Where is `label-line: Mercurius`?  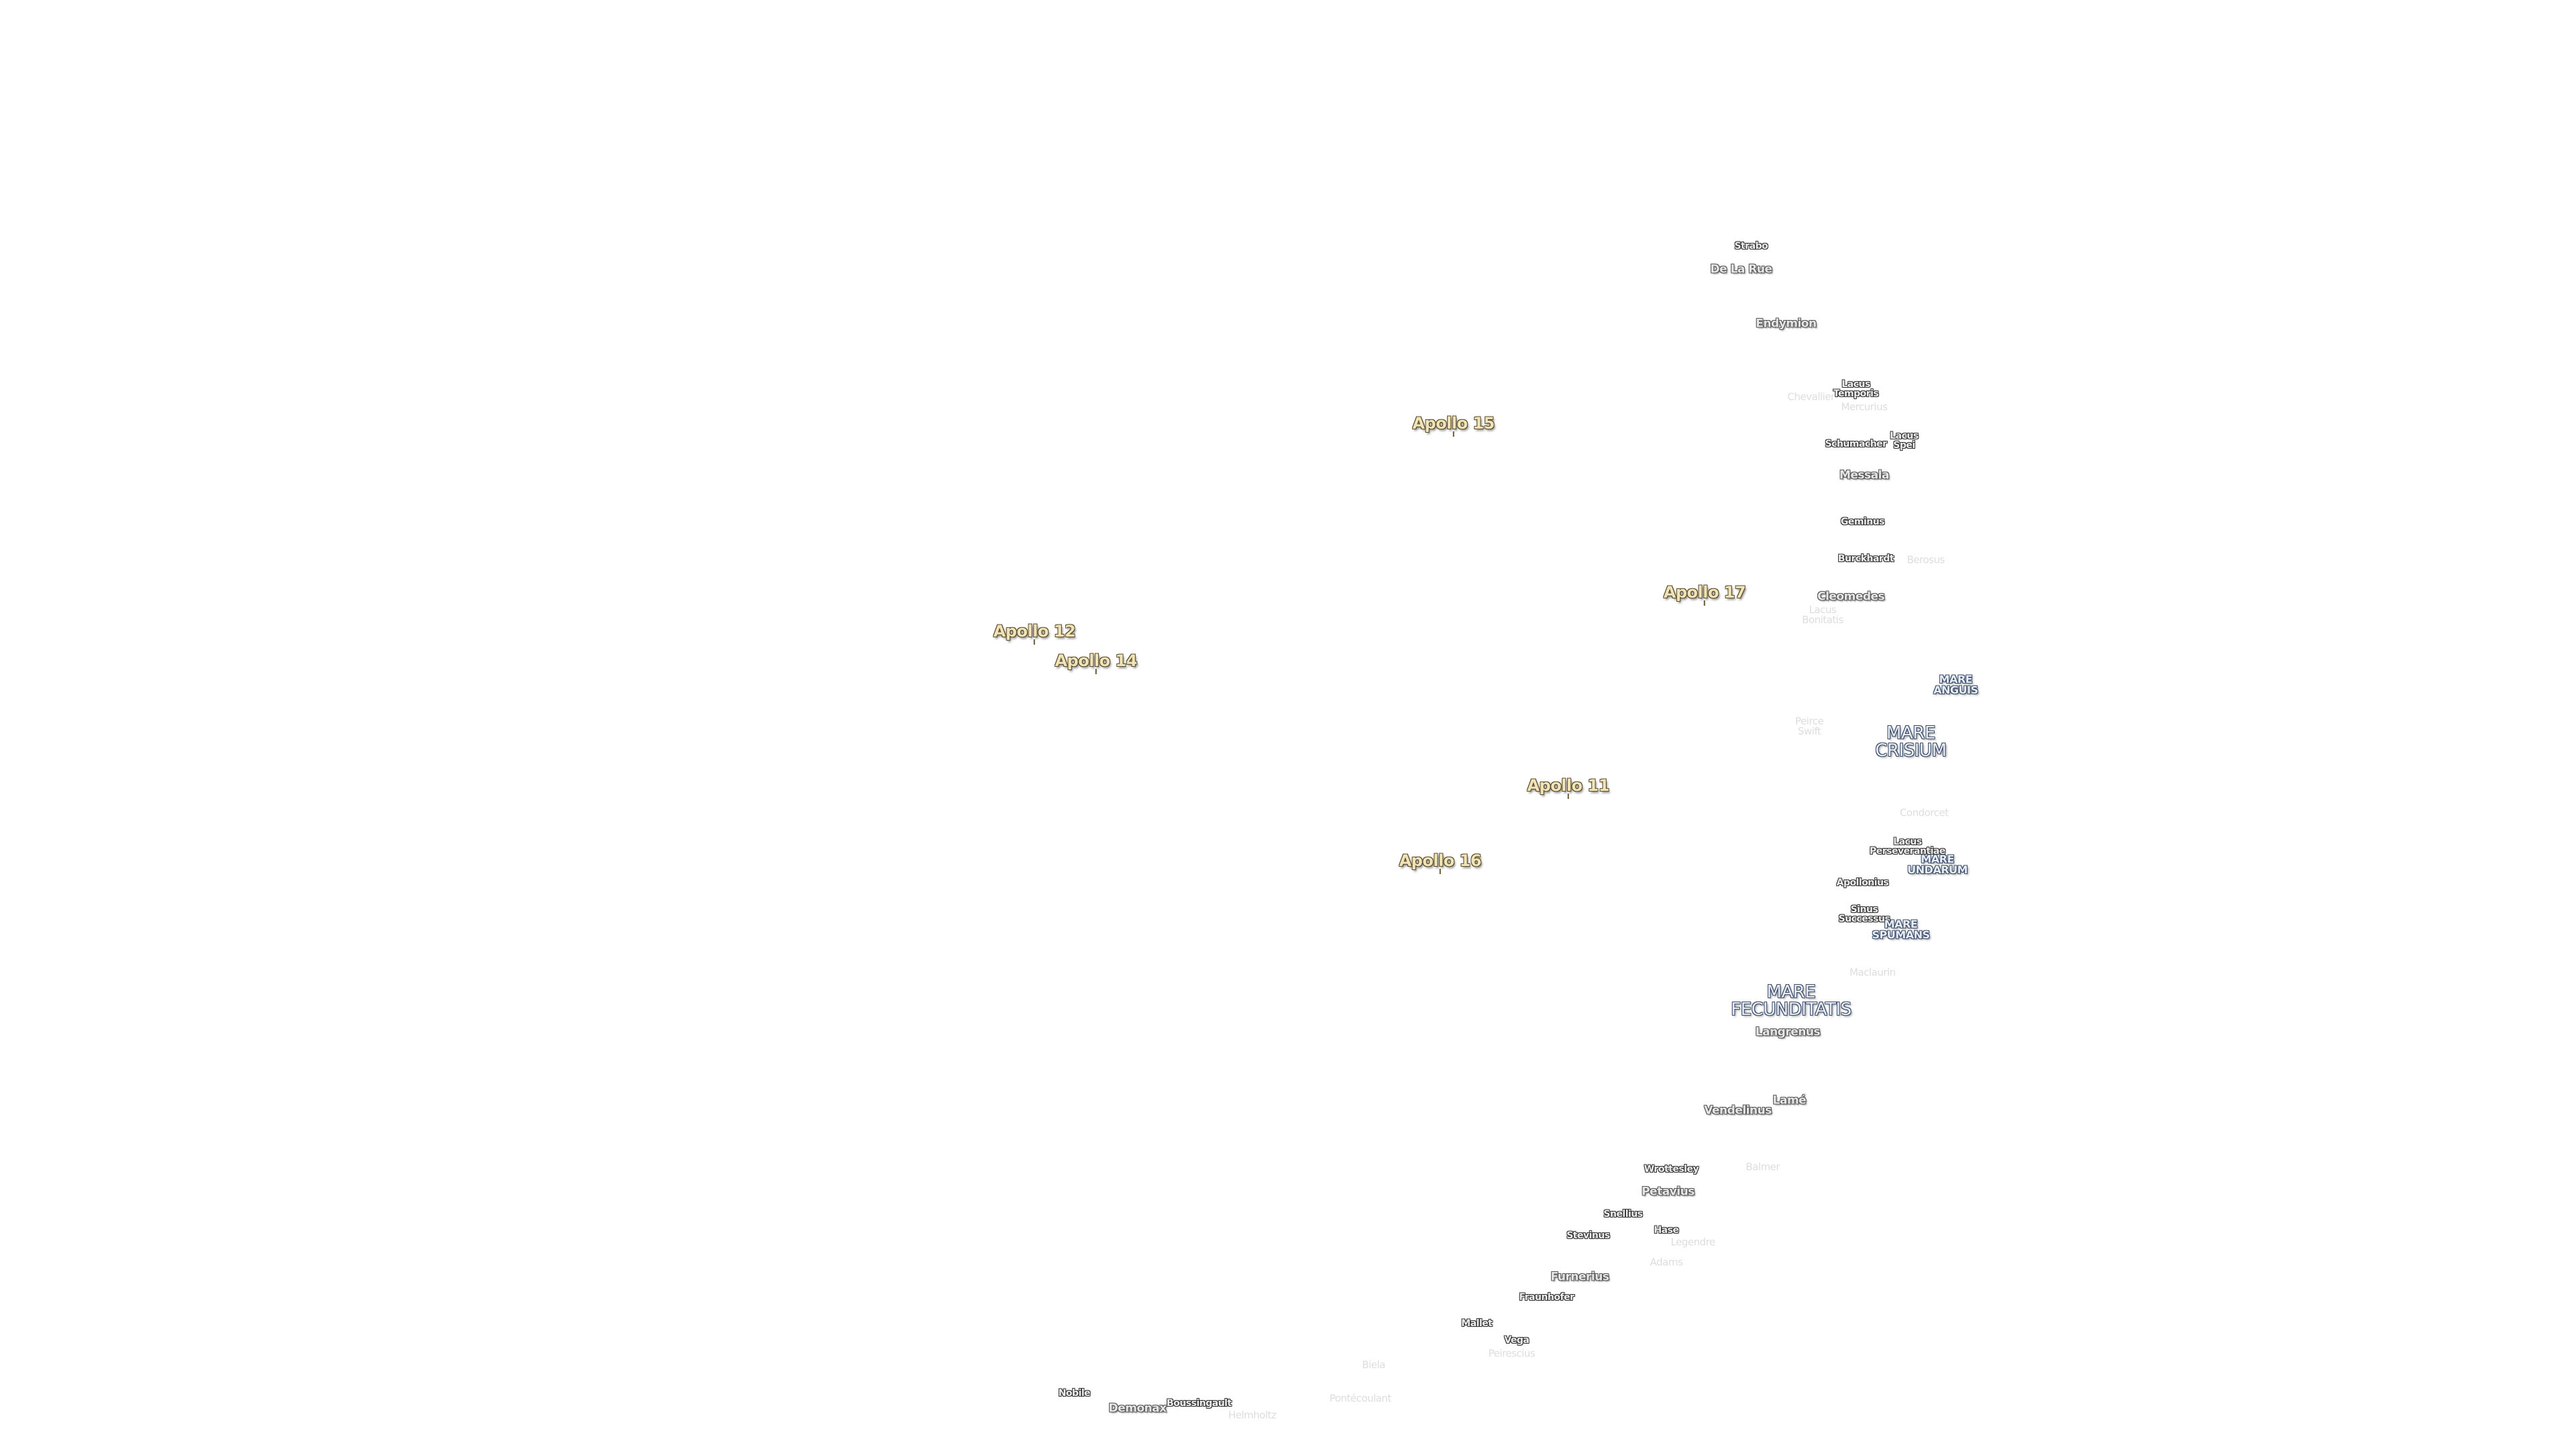
label-line: Mercurius is located at coordinates (1864, 406).